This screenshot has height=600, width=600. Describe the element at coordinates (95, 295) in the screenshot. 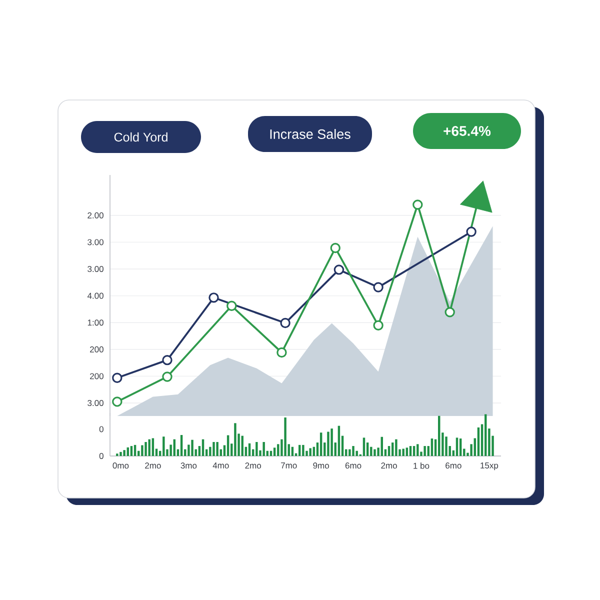

I see `text: 4.00` at that location.